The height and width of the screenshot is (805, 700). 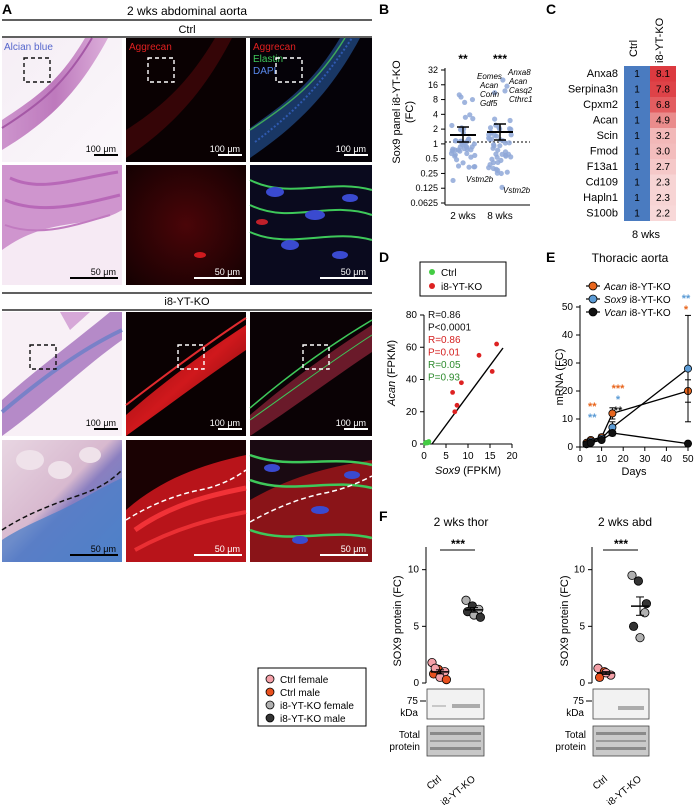 I want to click on panel-d-ylabel: Acan (FPKM), so click(x=392, y=373).